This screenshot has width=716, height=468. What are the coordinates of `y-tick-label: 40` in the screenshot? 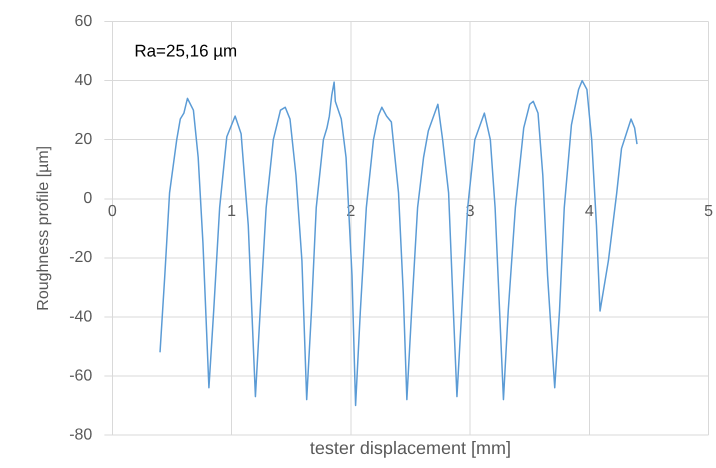 It's located at (83, 81).